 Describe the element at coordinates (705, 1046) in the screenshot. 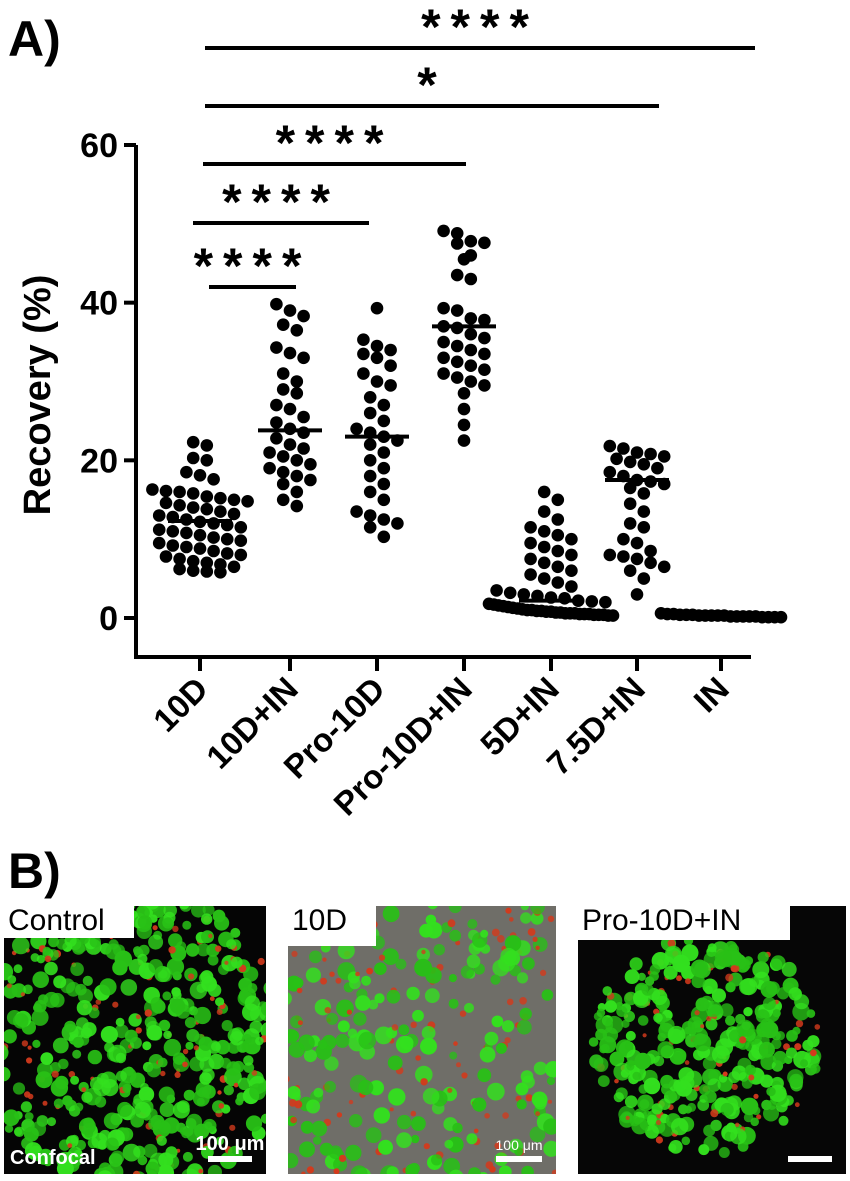

I see `cell-texture` at that location.